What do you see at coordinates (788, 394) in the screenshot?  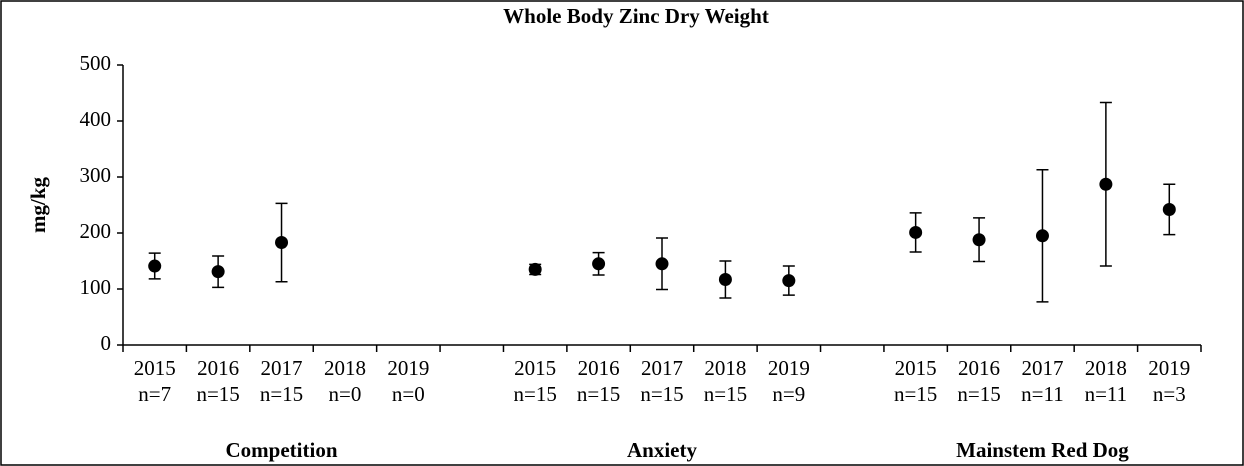 I see `x-sample-size: n=9` at bounding box center [788, 394].